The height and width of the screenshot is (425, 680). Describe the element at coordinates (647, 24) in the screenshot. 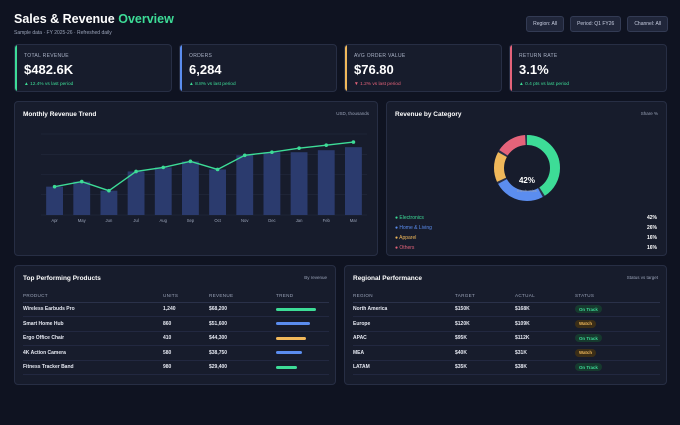

I see `channel-filter-button: Channel: All` at that location.